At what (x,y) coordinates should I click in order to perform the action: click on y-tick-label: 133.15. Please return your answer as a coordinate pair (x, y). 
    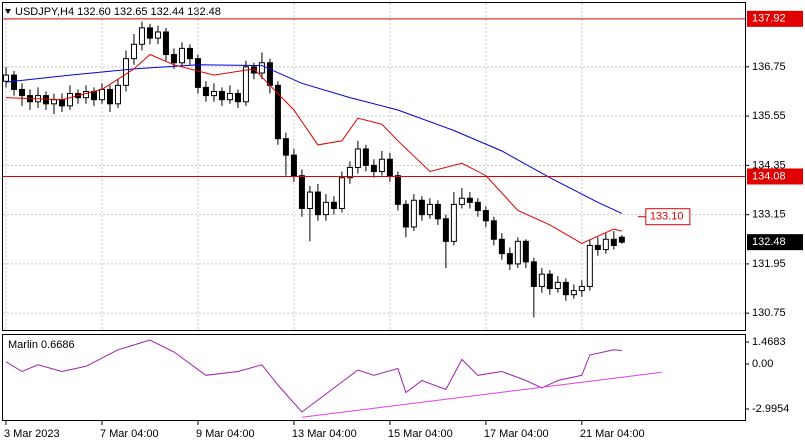
    Looking at the image, I should click on (769, 215).